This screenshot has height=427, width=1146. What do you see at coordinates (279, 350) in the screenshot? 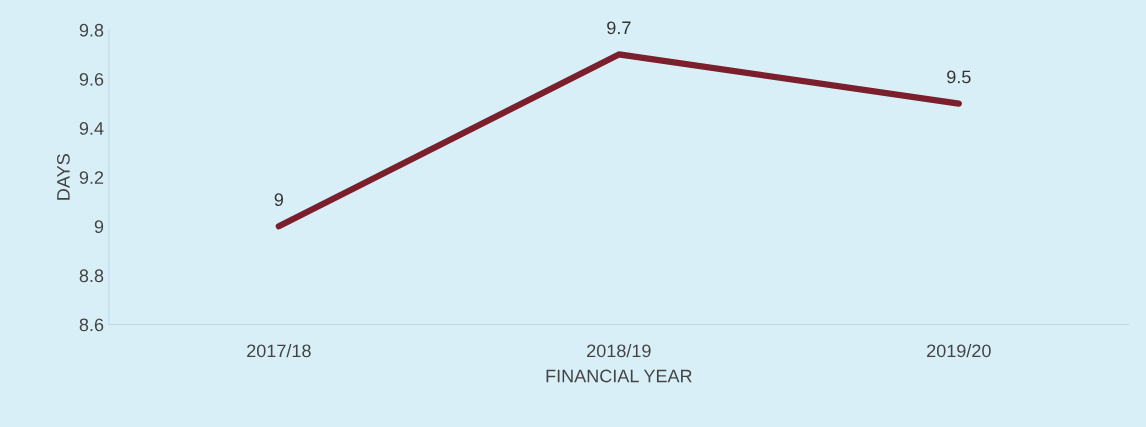
I see `x-tick-label: 2017/18` at bounding box center [279, 350].